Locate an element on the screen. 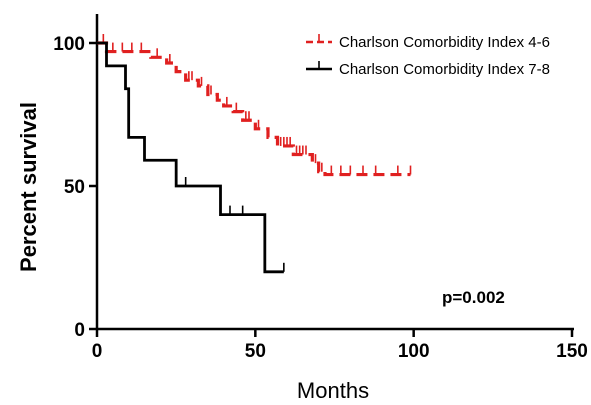 Image resolution: width=591 pixels, height=405 pixels. legend-item-1: Charlson Comorbidity Index 4-6 is located at coordinates (428, 42).